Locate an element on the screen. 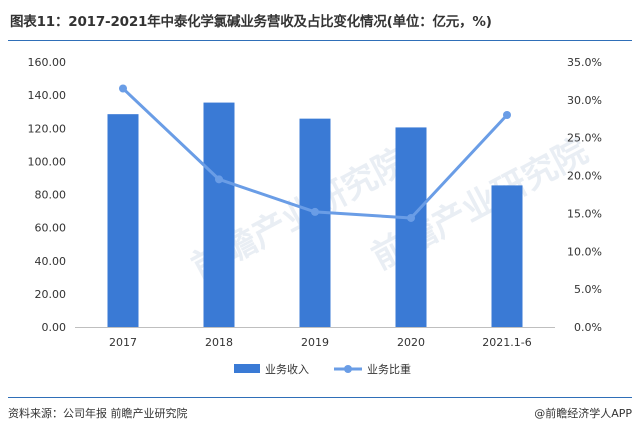  x-tick-label: 2019 is located at coordinates (315, 342).